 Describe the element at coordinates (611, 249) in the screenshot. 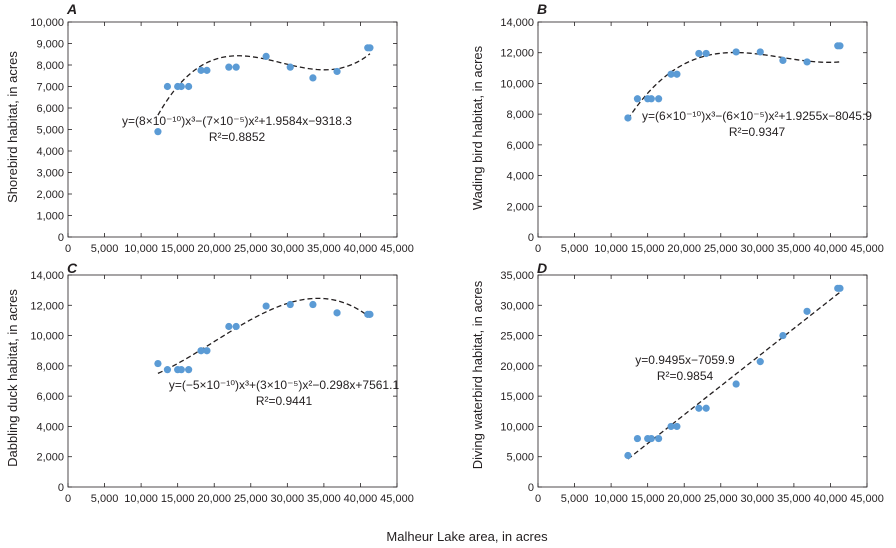

I see `panel-b-x-tick-label: 10,000` at that location.